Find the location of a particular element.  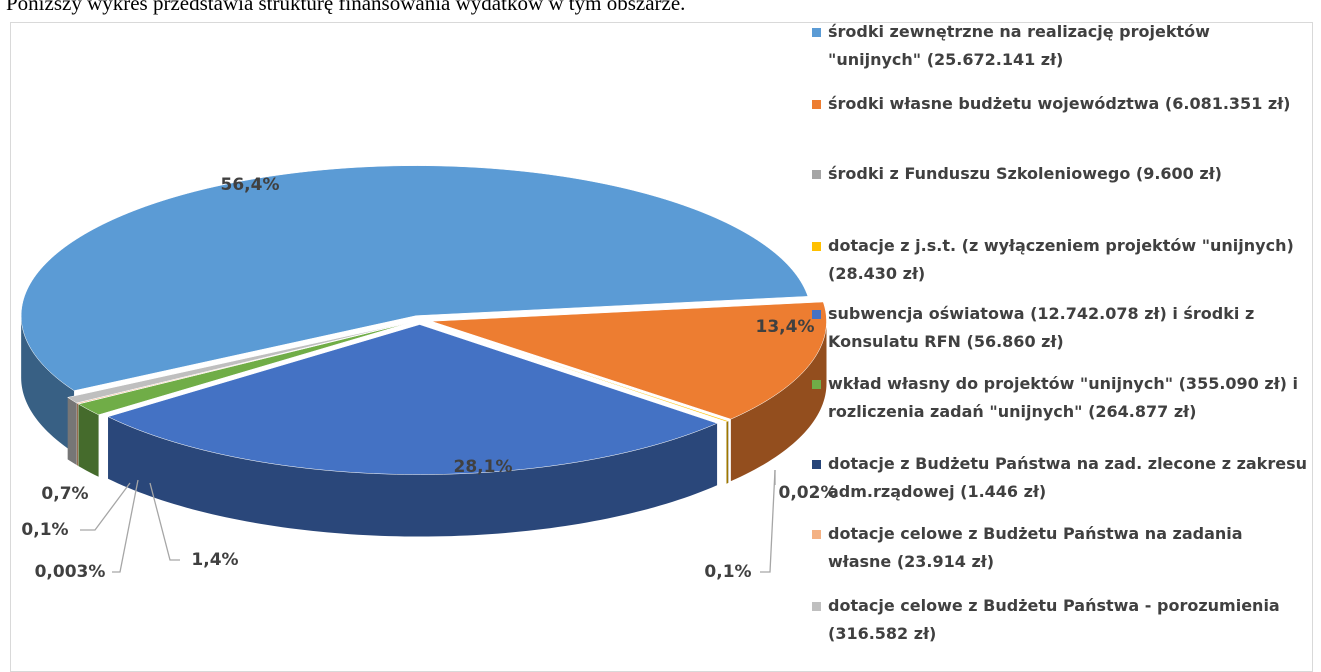

data-label: 0,7% is located at coordinates (64, 494).